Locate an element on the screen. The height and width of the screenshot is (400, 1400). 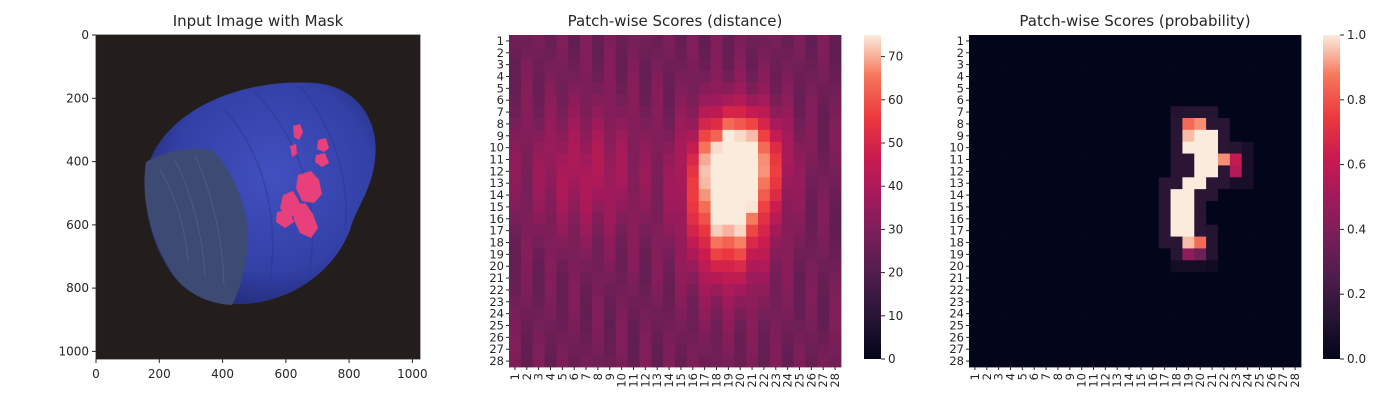
heatmap-cell-r14-c19 is located at coordinates (1188, 195).